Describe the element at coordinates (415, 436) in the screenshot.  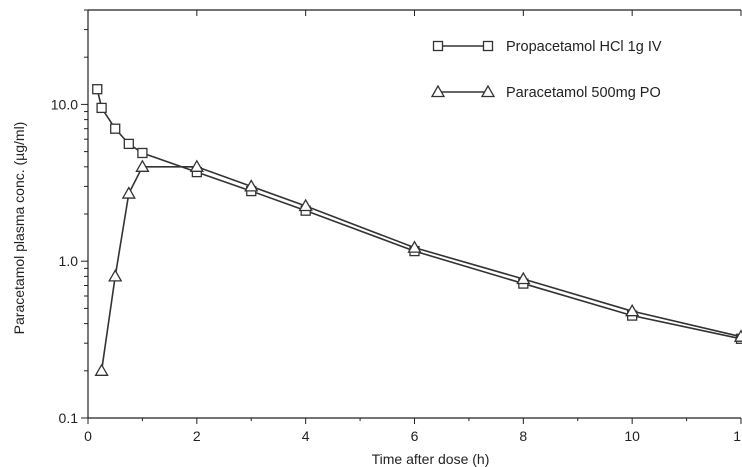
I see `x-tick-label: 6` at that location.